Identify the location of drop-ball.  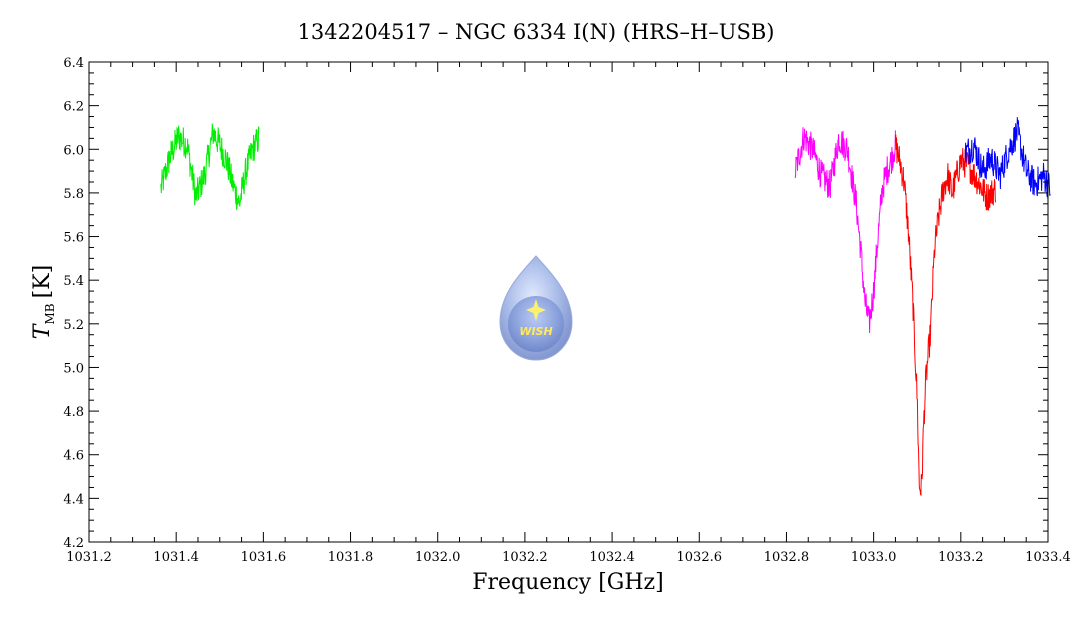
(536, 324).